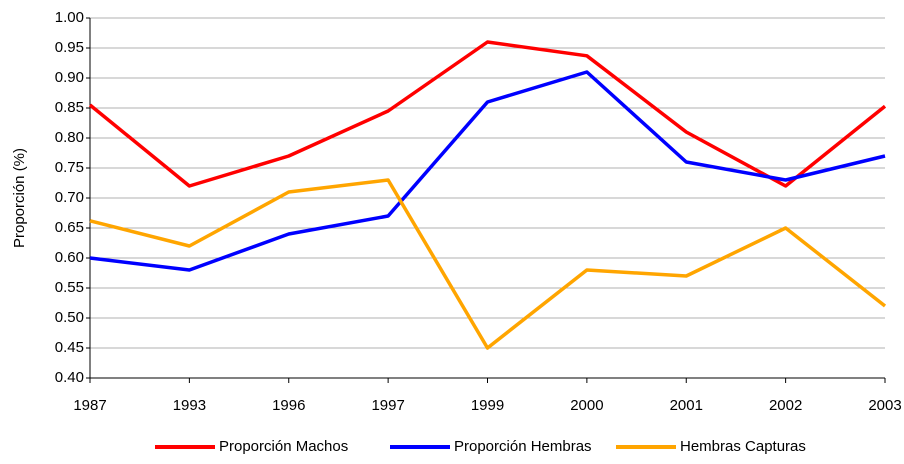  Describe the element at coordinates (288, 405) in the screenshot. I see `x-tick-label: 1996` at that location.